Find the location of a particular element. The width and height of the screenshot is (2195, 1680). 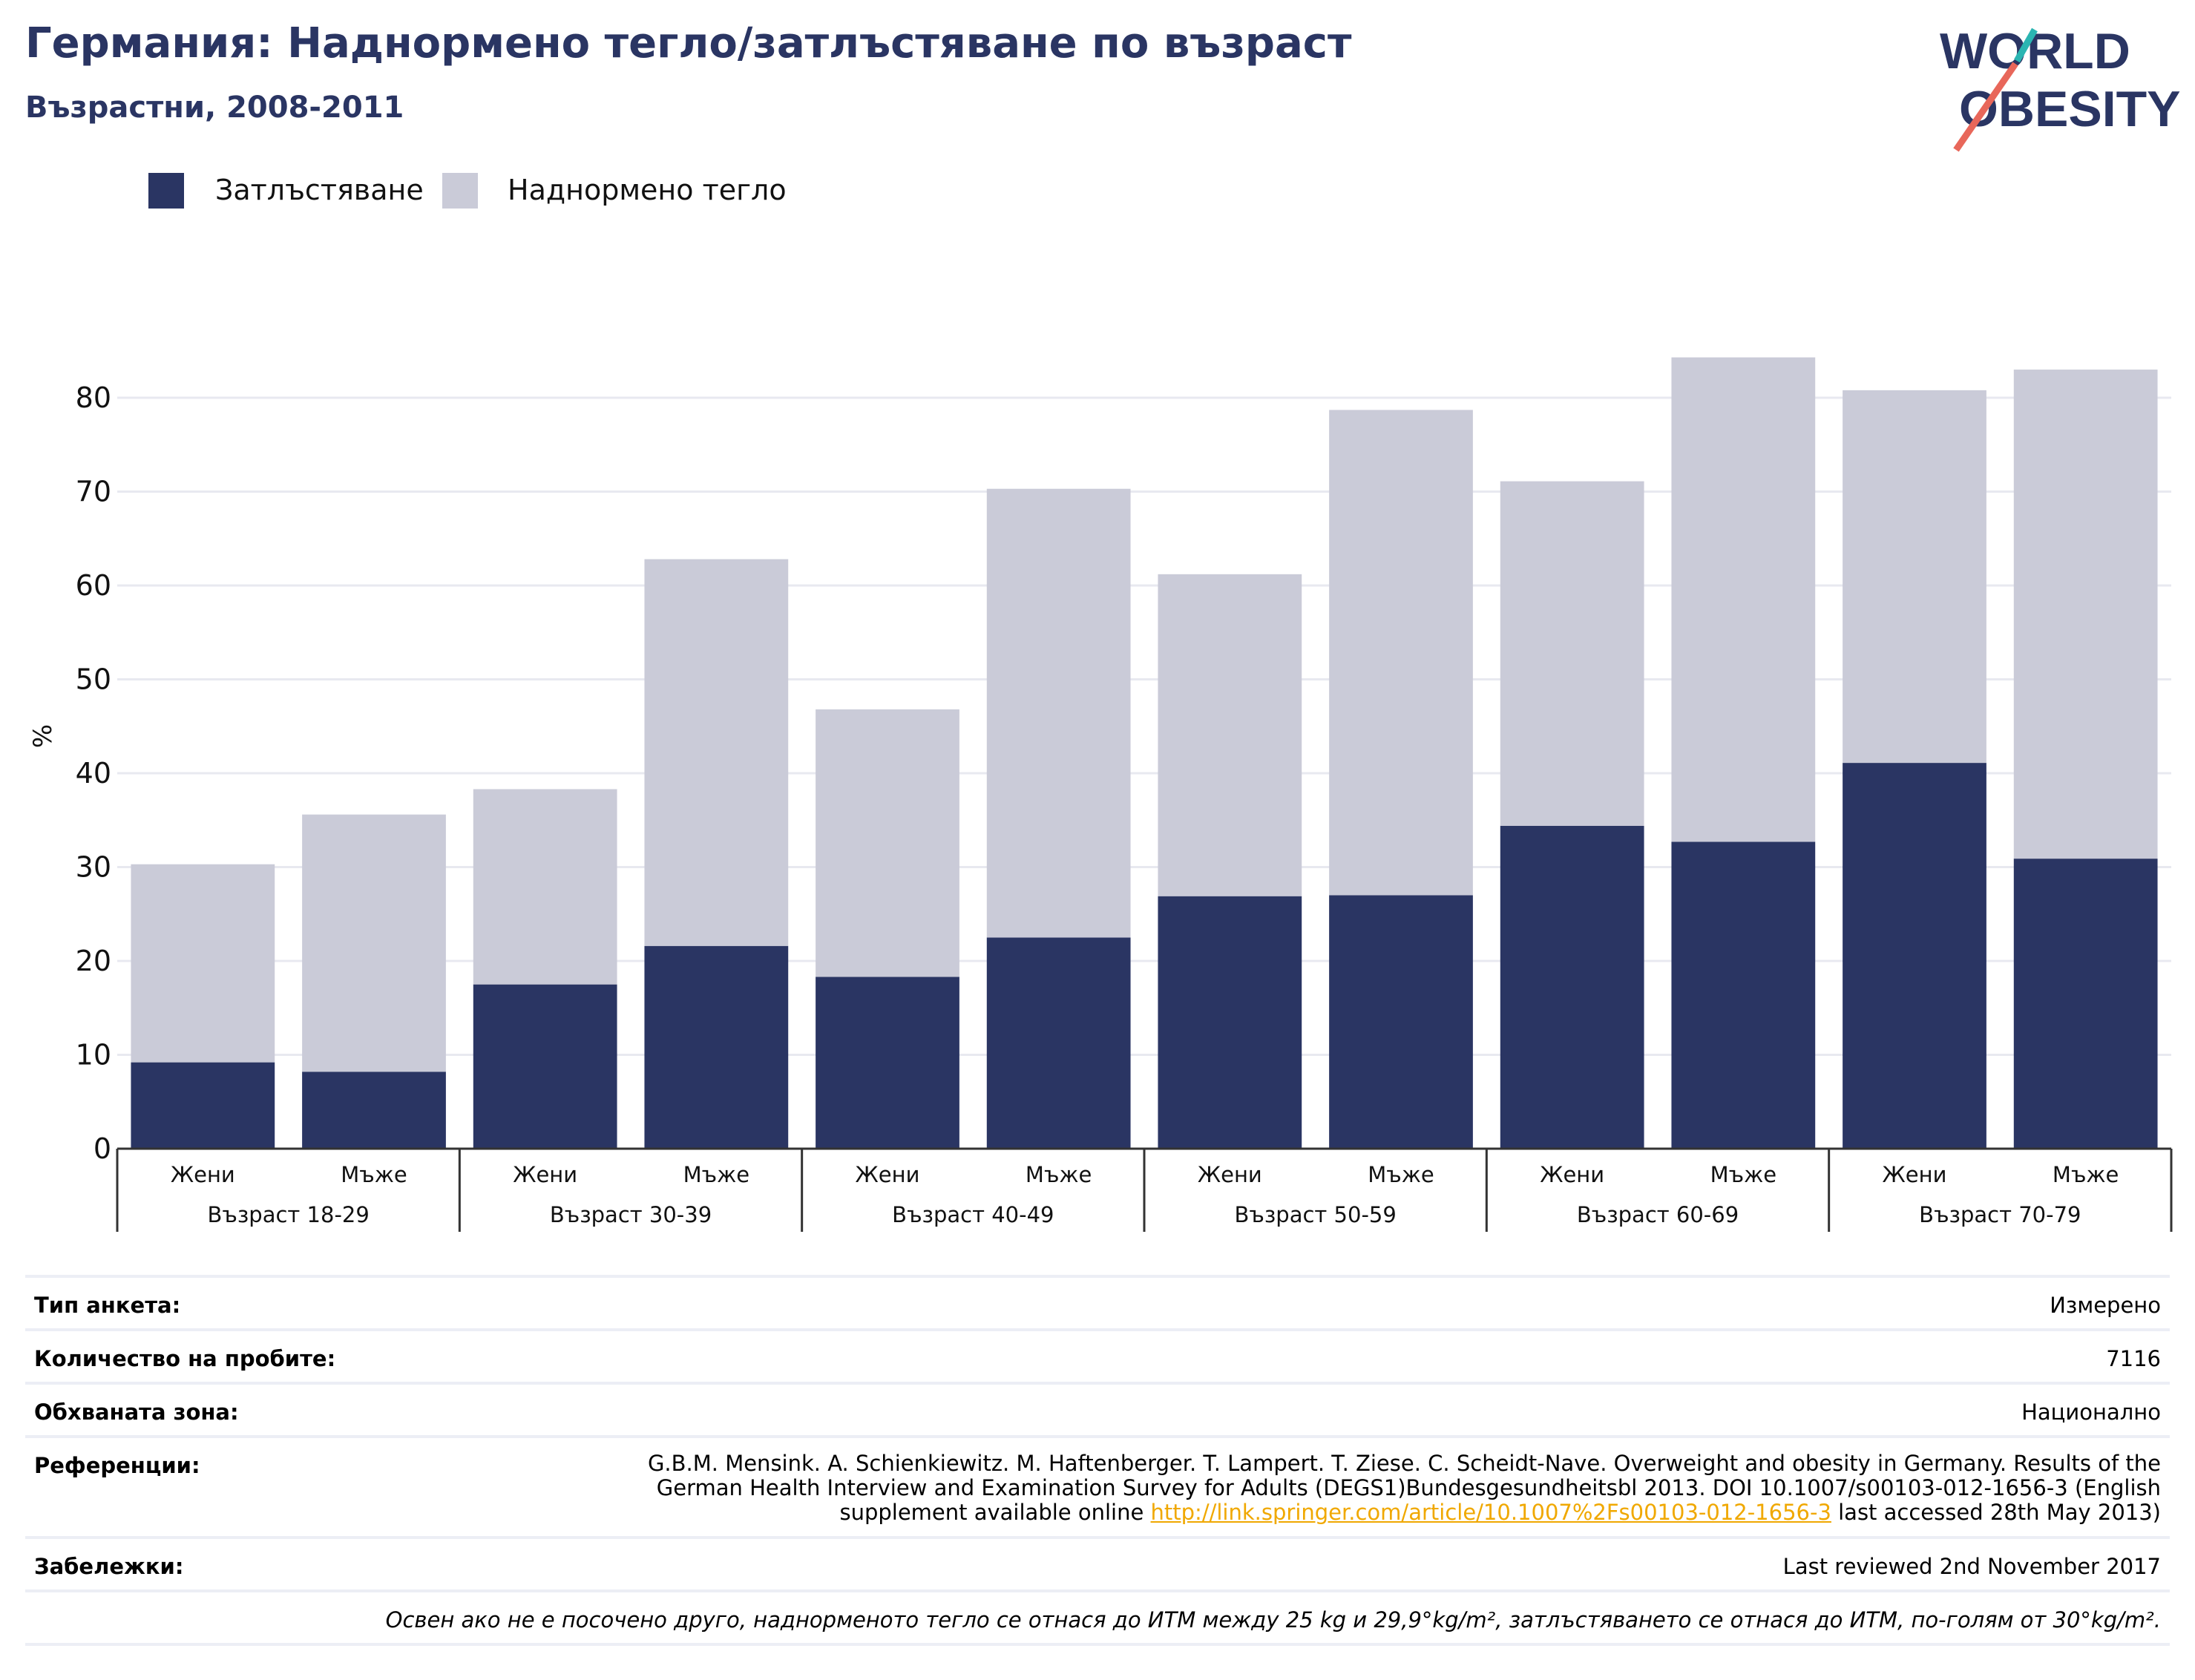

survey-type-label: Тип анкета: is located at coordinates (108, 1306).